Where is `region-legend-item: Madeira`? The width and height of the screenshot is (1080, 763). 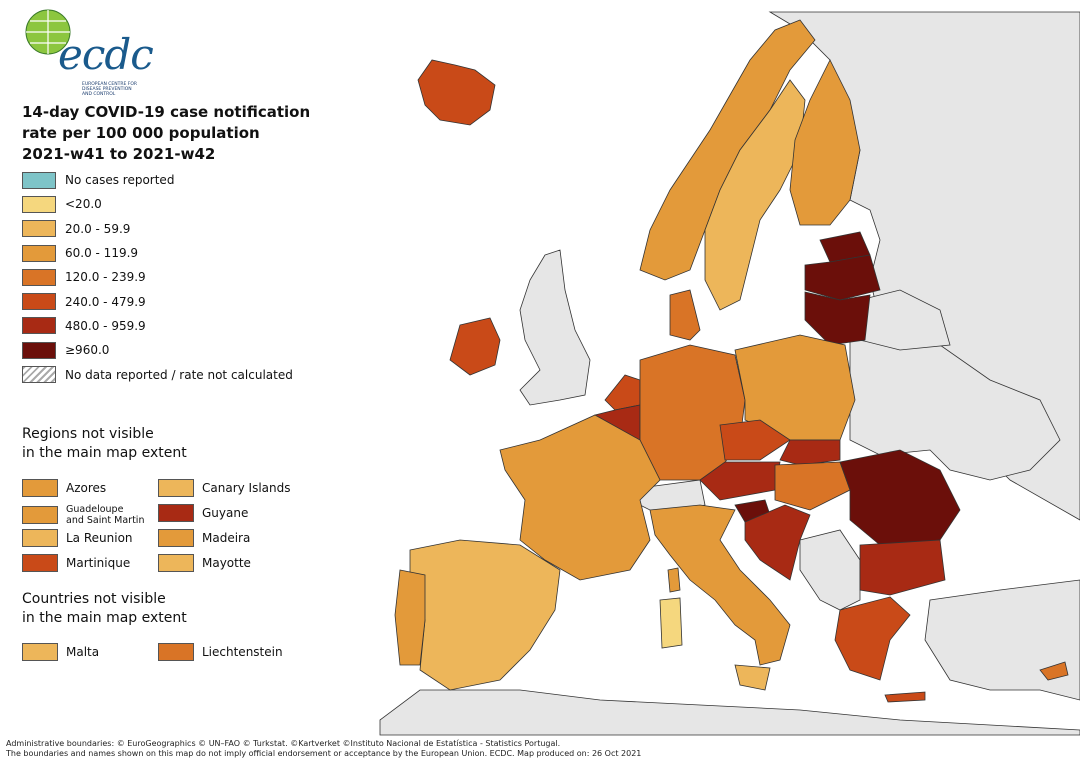
region-legend-item: Madeira is located at coordinates (204, 538).